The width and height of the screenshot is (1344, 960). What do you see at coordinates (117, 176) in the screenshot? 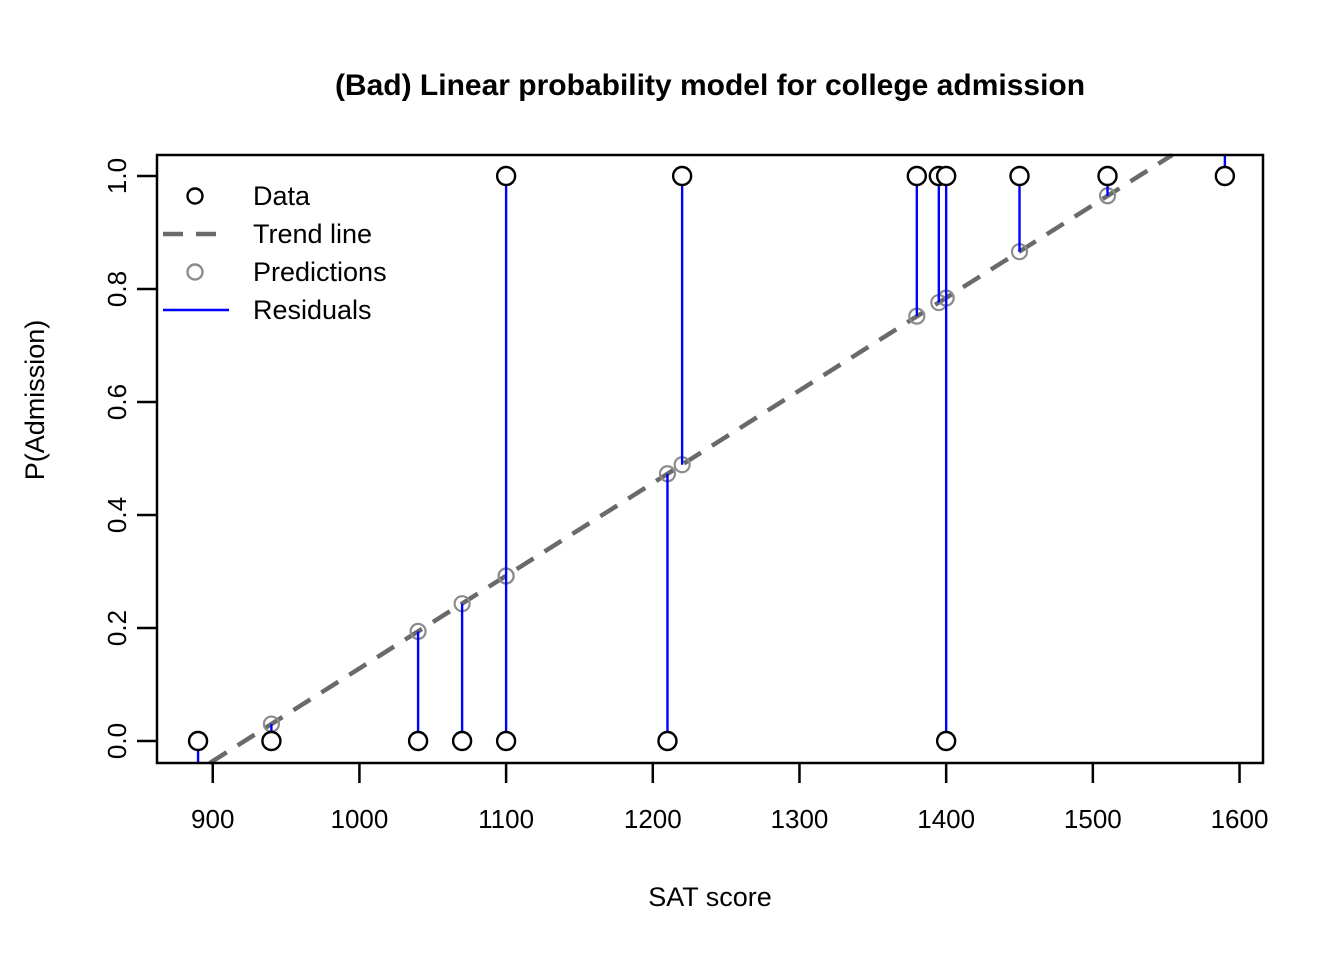
I see `y-axis-tick-label: 1.0` at bounding box center [117, 176].